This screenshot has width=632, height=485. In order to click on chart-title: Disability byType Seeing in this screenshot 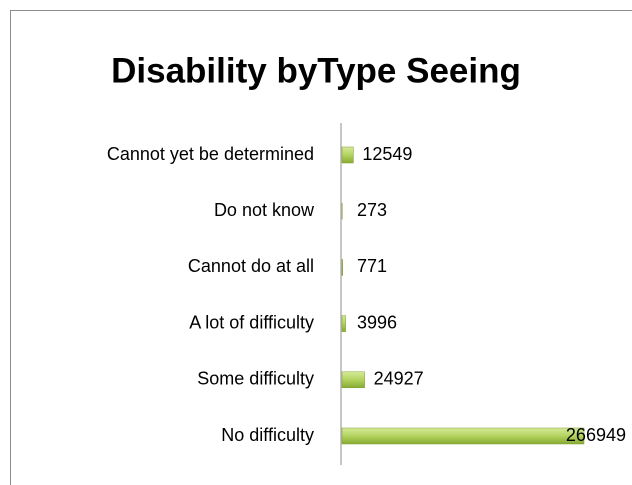, I will do `click(316, 70)`.